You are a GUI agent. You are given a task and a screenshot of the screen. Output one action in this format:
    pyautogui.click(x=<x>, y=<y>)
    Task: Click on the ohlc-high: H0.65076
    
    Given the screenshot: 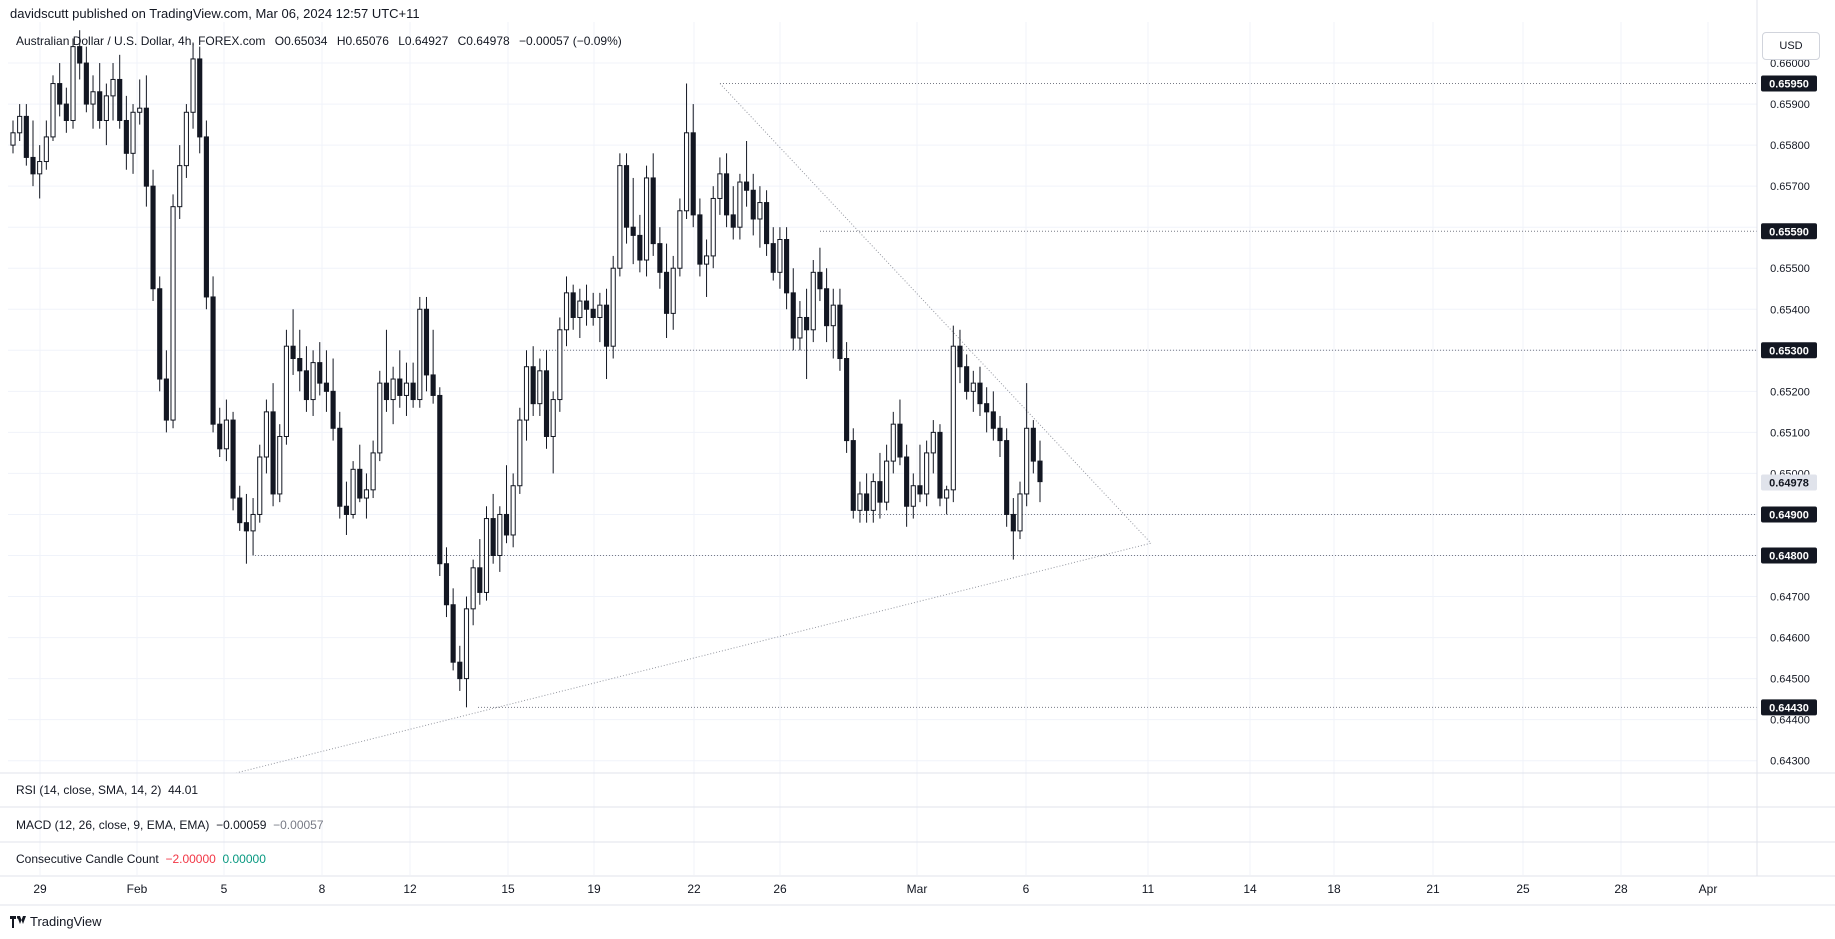 What is the action you would take?
    pyautogui.click(x=362, y=41)
    